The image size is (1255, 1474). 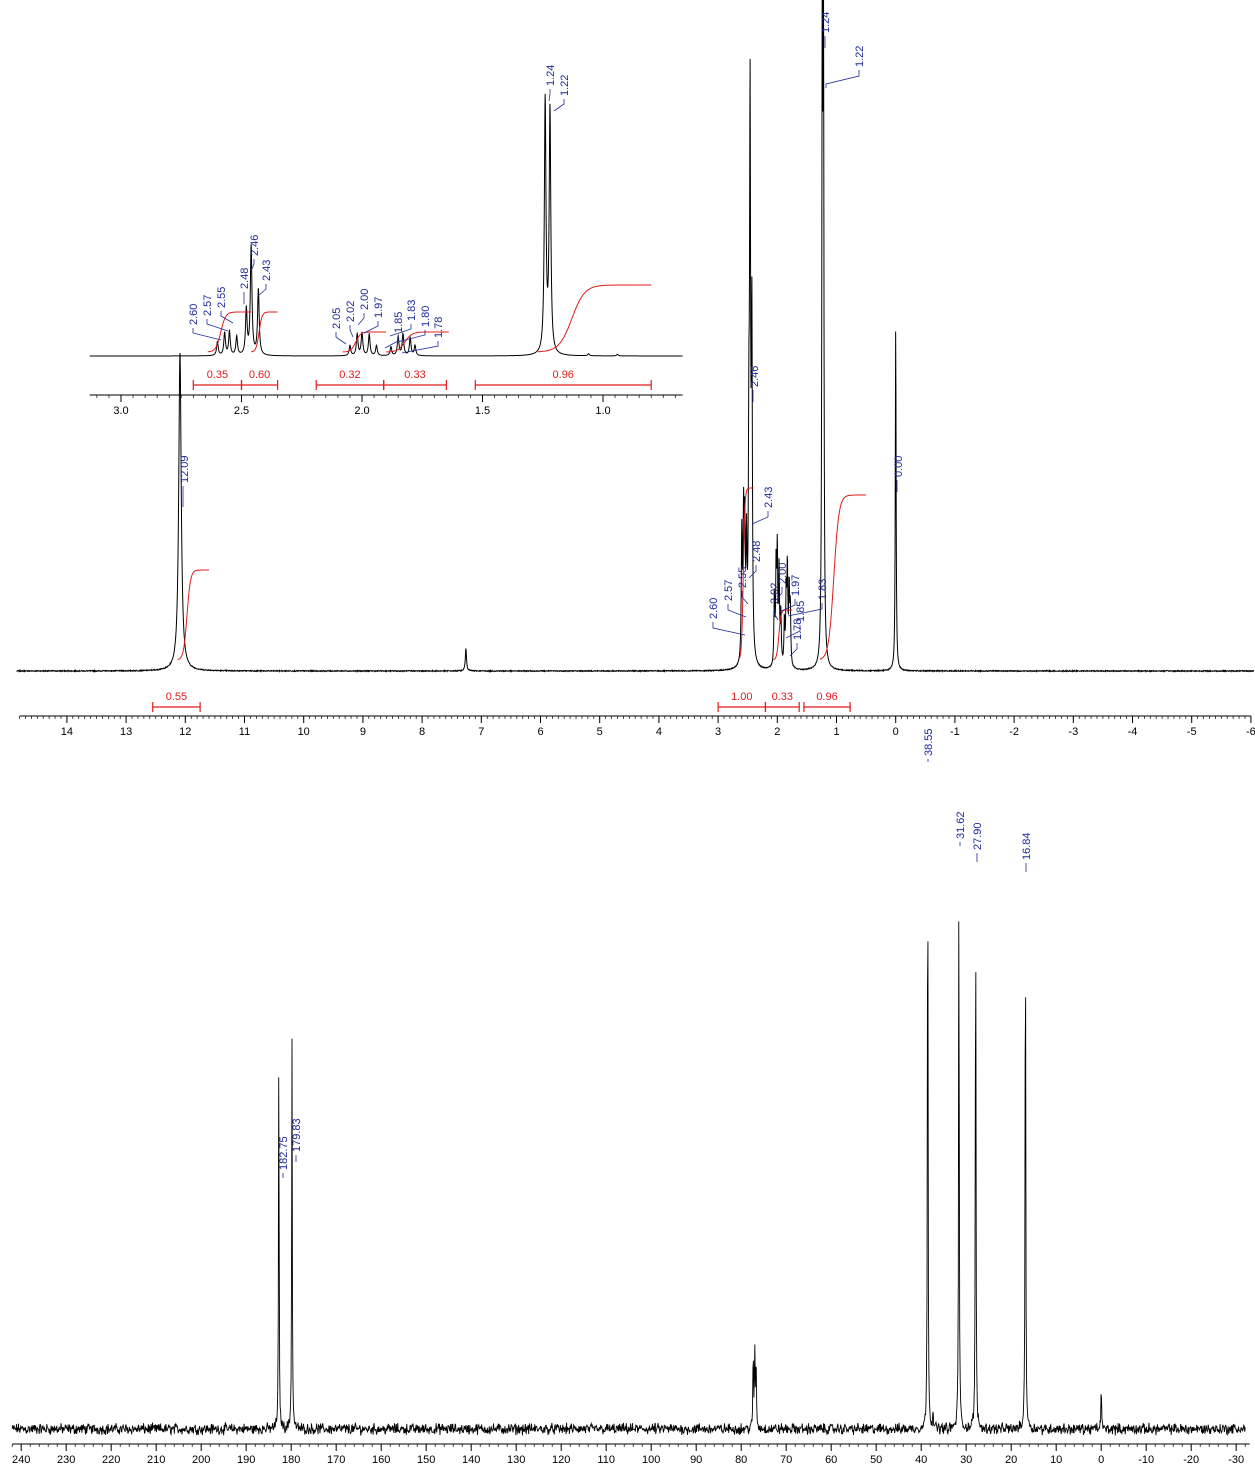 I want to click on c13-xaxis-tick-label: 110, so click(x=606, y=1460).